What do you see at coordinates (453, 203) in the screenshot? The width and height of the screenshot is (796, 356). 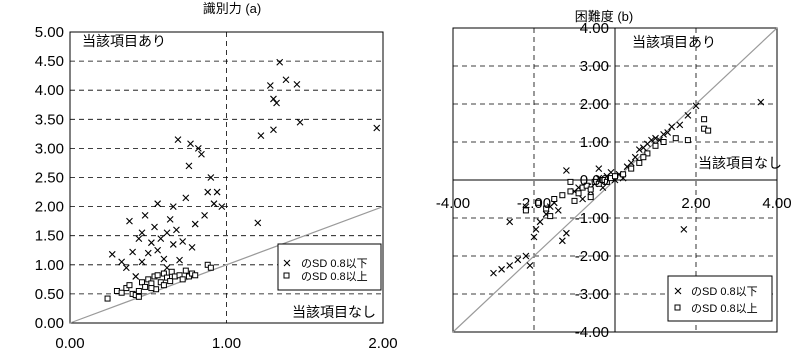 I see `x-tick-label-b: -4.00` at bounding box center [453, 203].